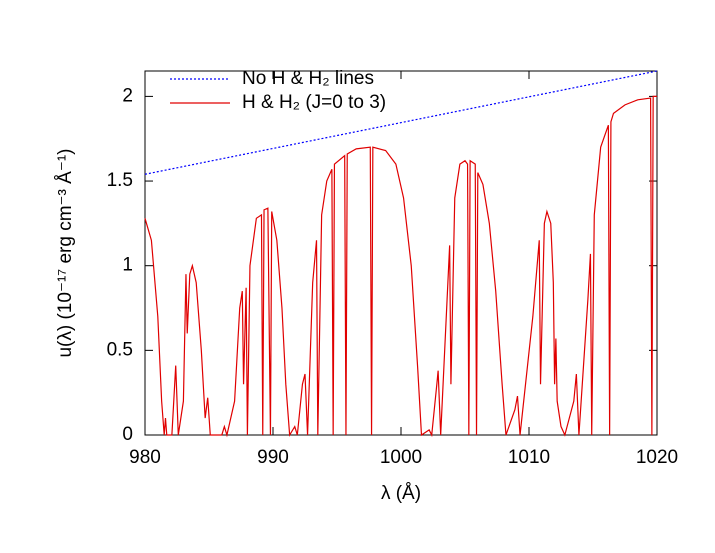  I want to click on x-tick-label: 980, so click(145, 457).